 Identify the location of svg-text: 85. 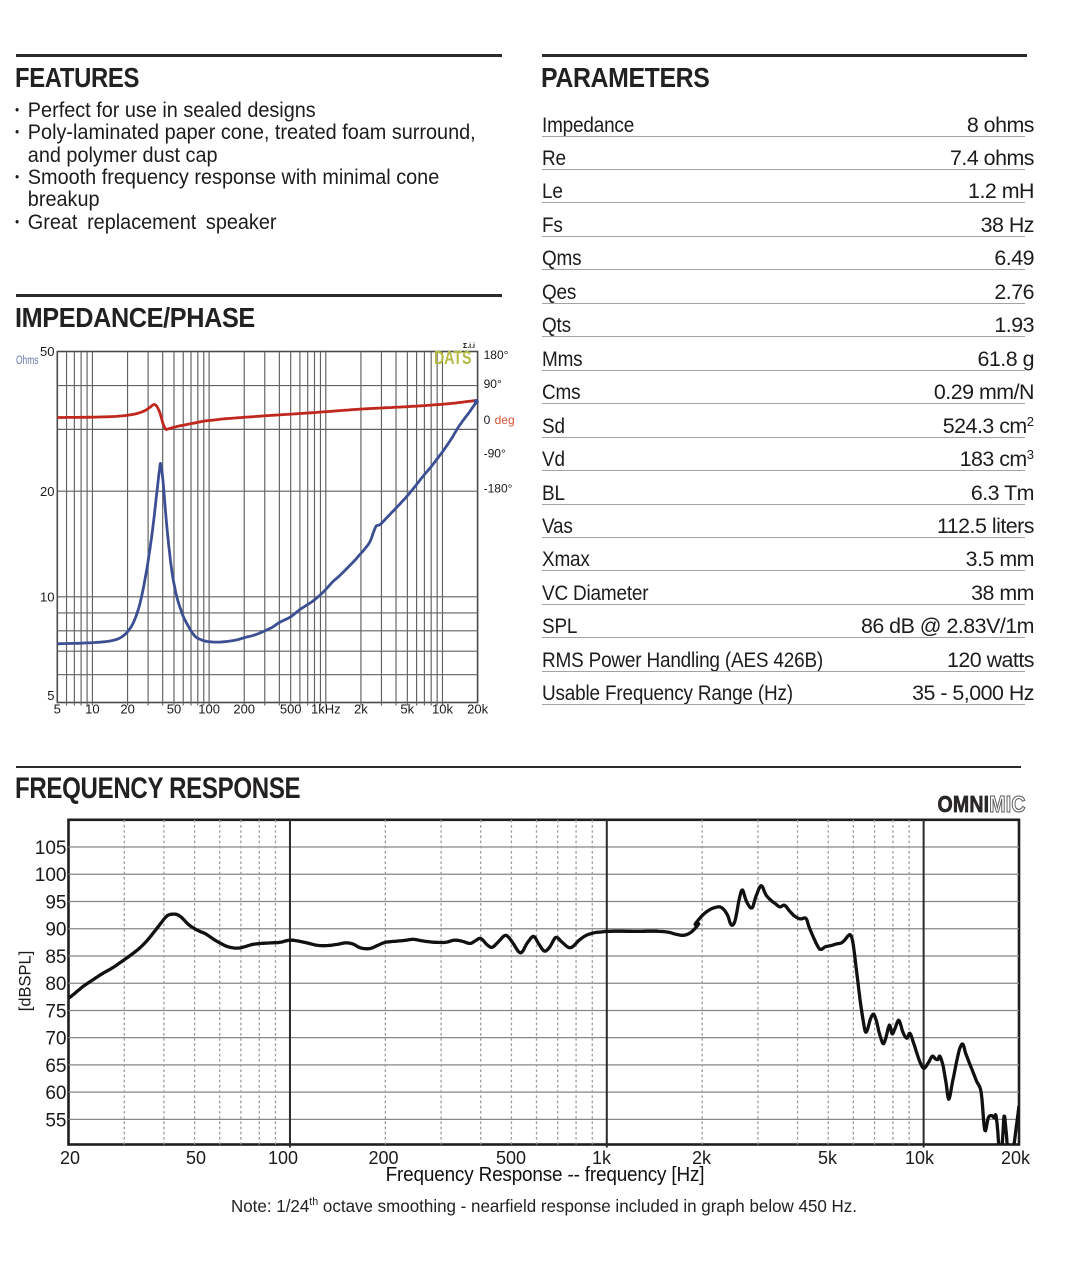
(55, 957).